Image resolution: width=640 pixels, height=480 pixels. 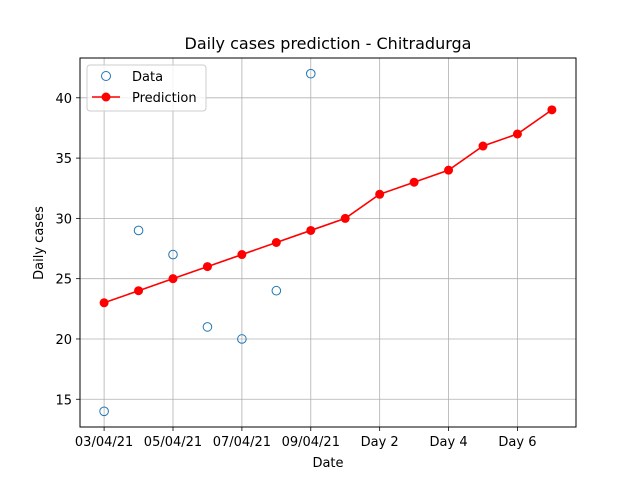 What do you see at coordinates (164, 98) in the screenshot?
I see `legend-label-prediction: Prediction` at bounding box center [164, 98].